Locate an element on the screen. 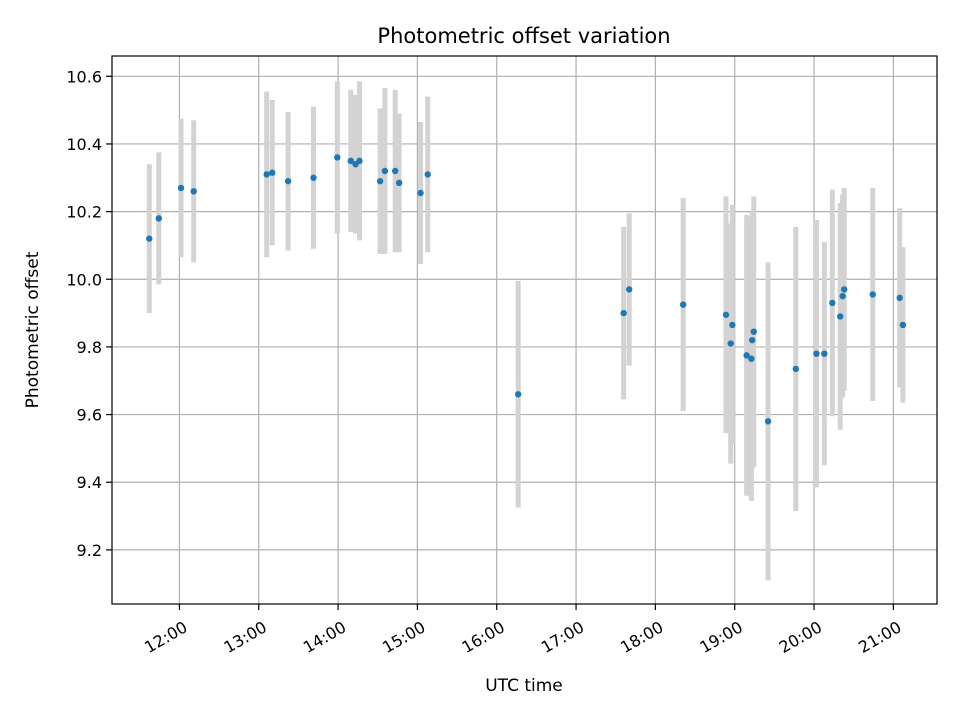 This screenshot has height=720, width=960. x-axis-label: UTC time is located at coordinates (524, 686).